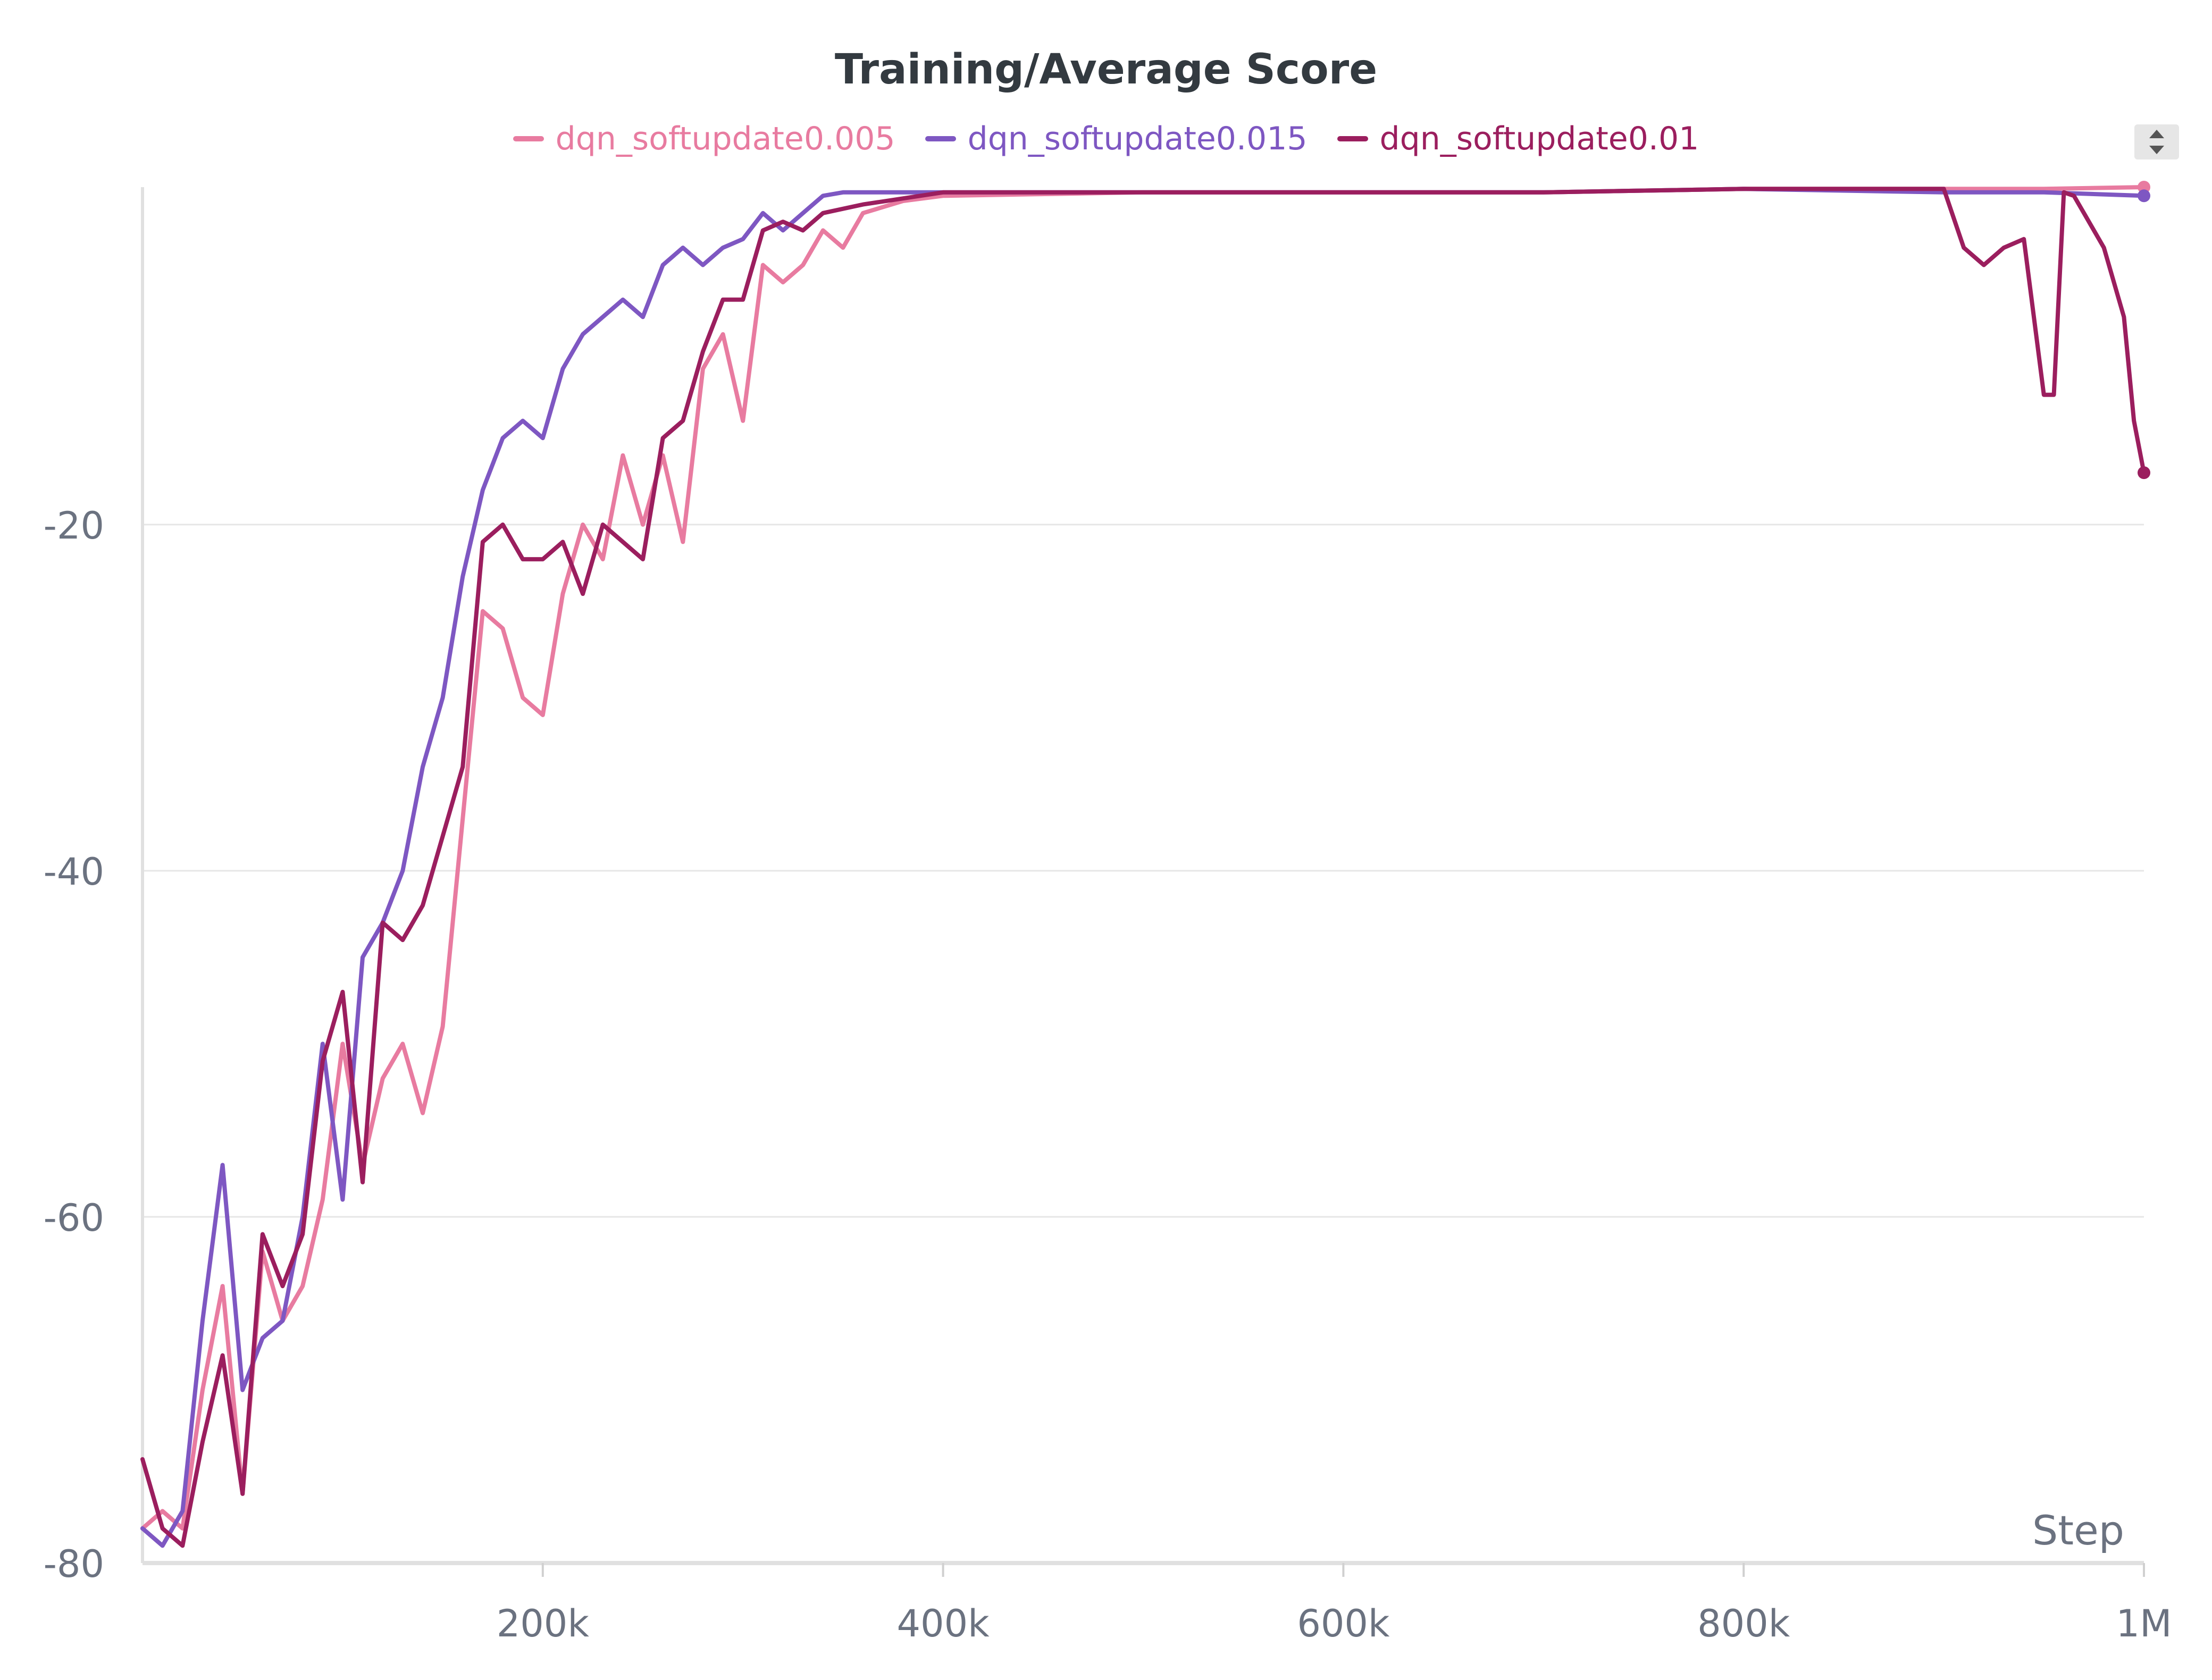  I want to click on y-tick-label: -80, so click(74, 1564).